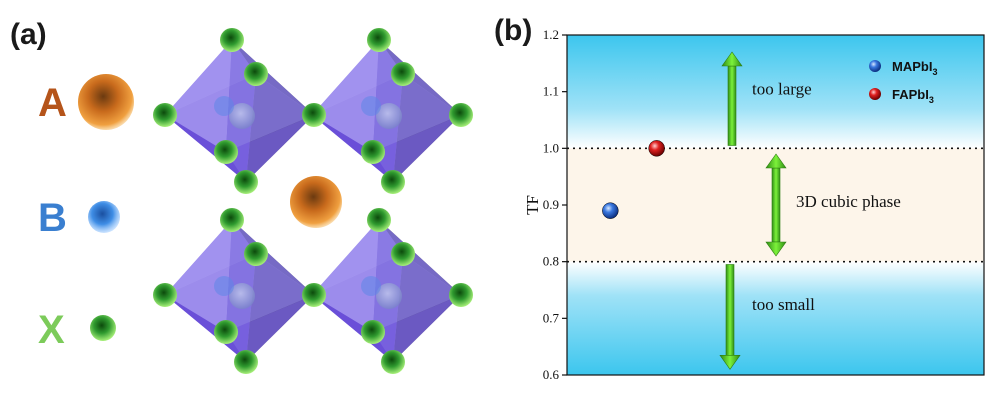 This screenshot has height=400, width=1000. Describe the element at coordinates (732, 98) in the screenshot. I see `arrow-too-large` at that location.